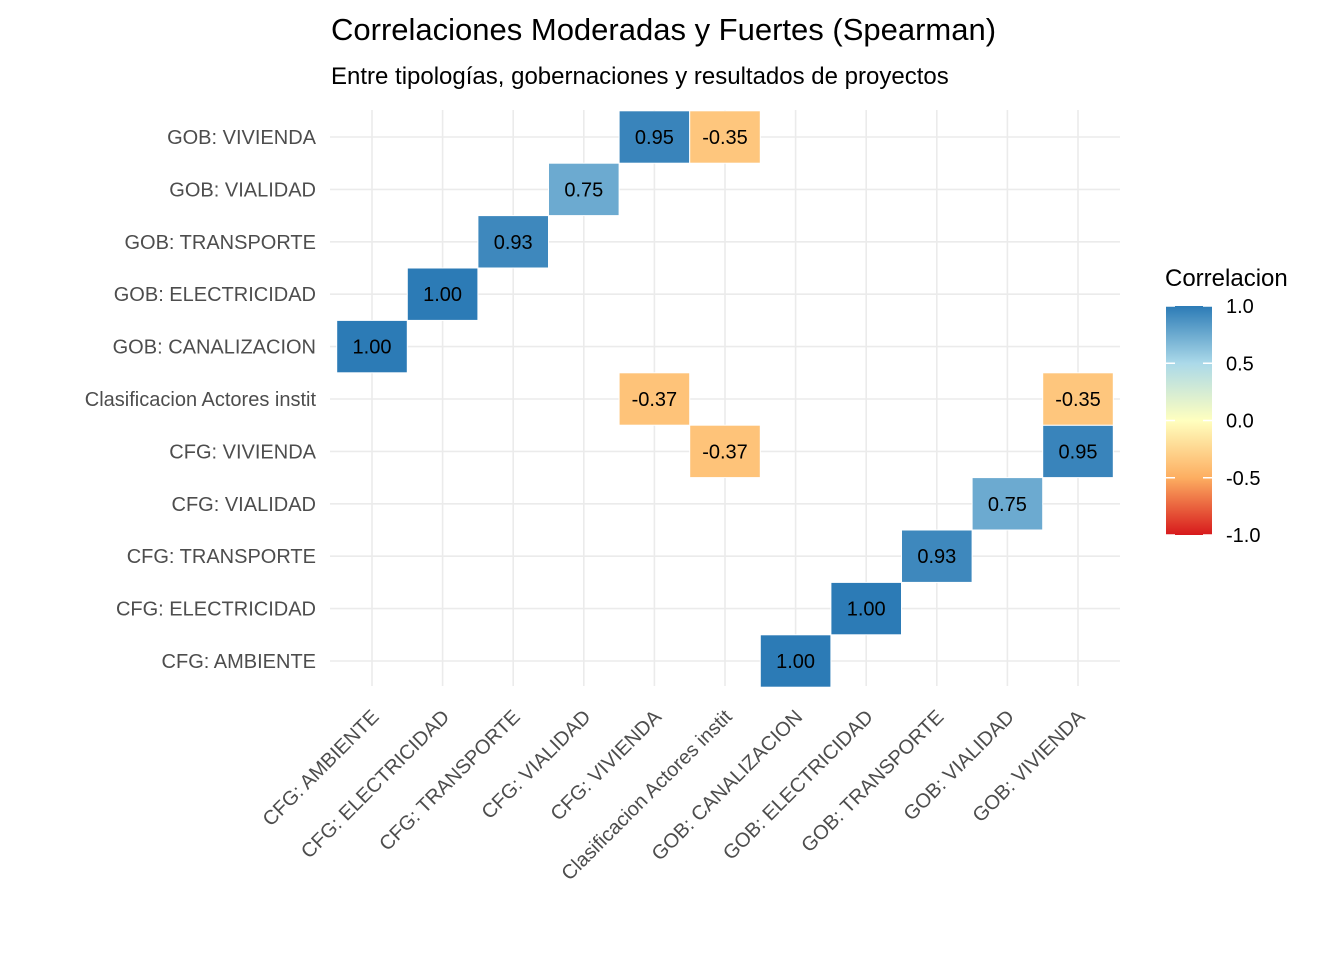 The width and height of the screenshot is (1344, 960). Describe the element at coordinates (321, 768) in the screenshot. I see `x-tick-cfg-ambiente: CFG: AMBIENTE` at that location.